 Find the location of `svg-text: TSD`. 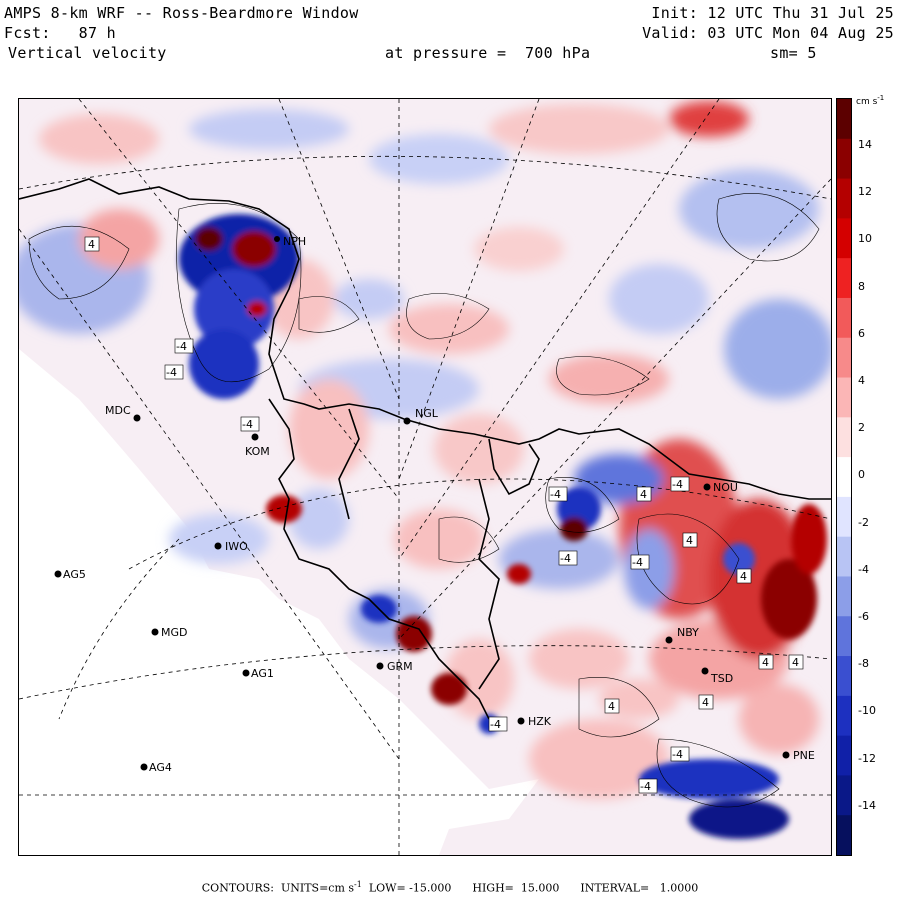

svg-text: TSD is located at coordinates (721, 678).